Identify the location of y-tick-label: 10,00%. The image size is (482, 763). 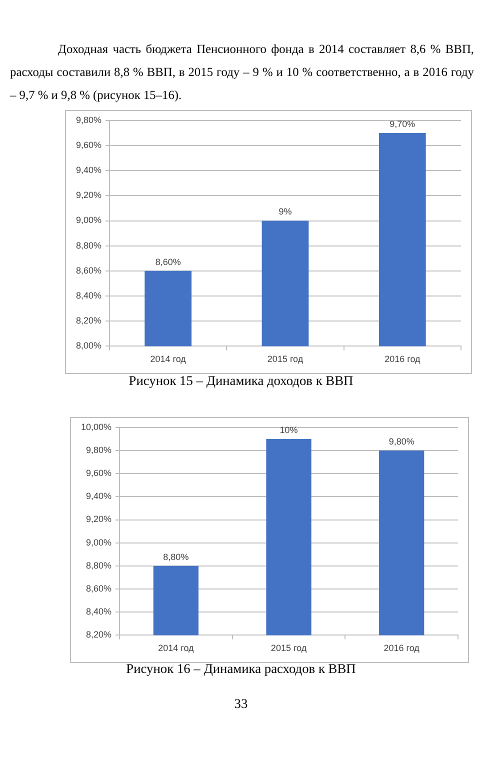
(96, 427).